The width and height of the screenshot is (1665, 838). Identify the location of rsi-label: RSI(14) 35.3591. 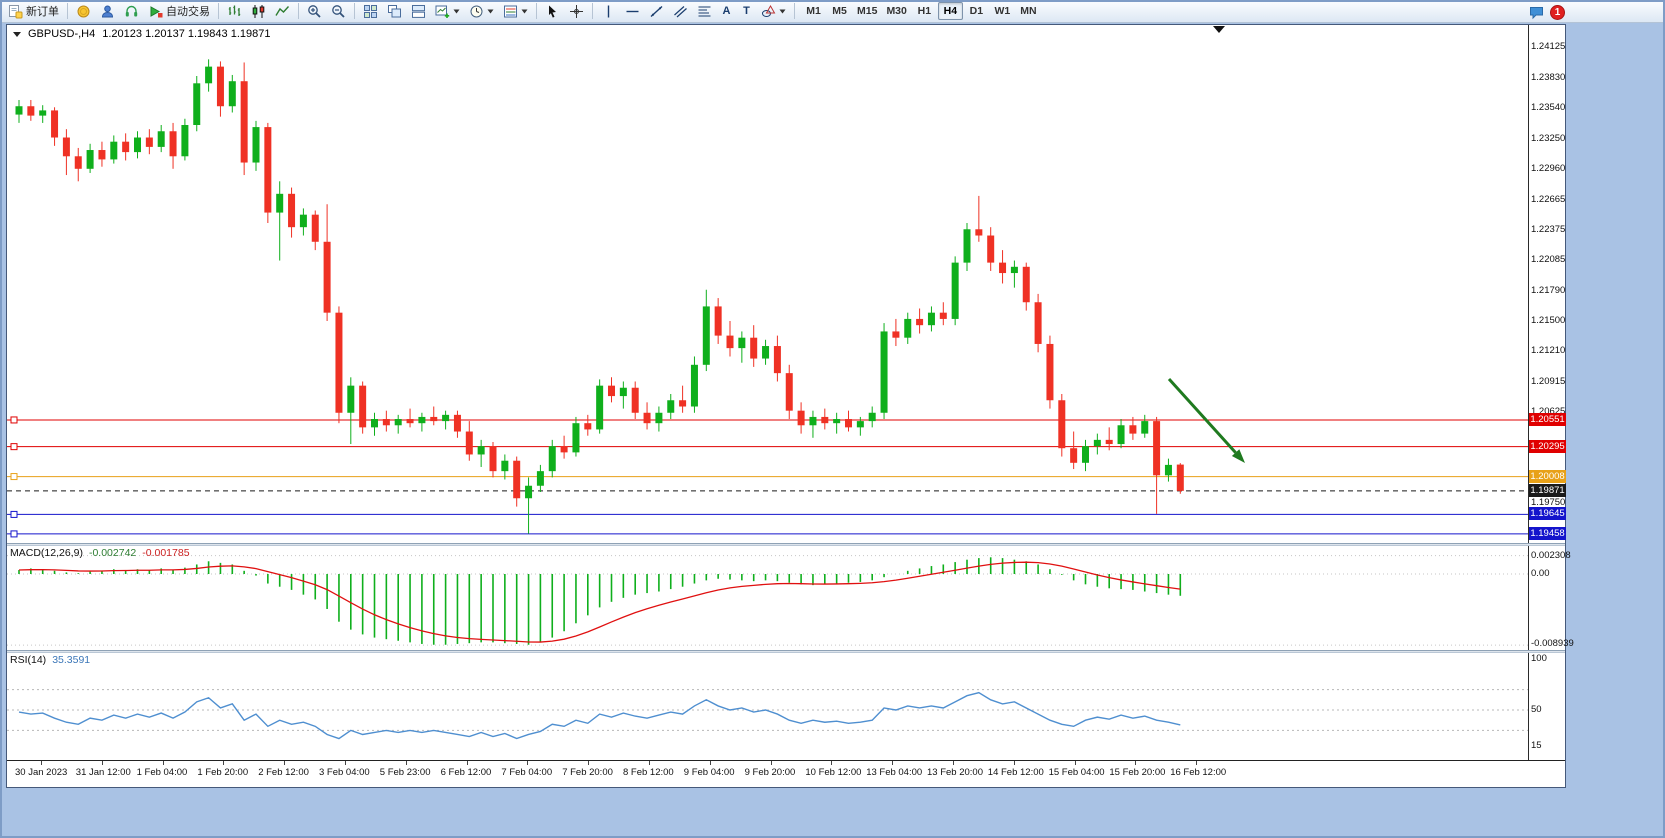
(50, 660).